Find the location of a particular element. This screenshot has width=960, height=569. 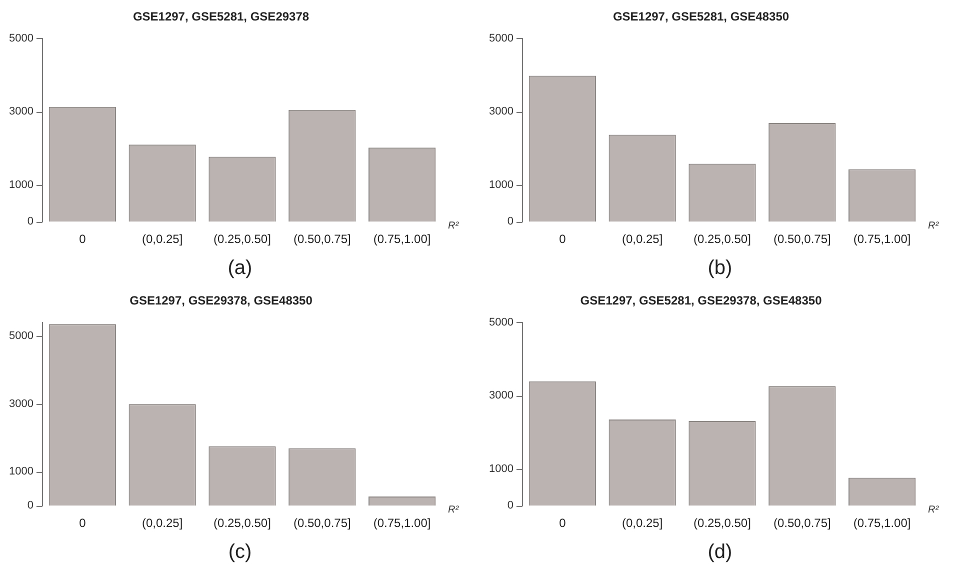

text: (d) is located at coordinates (720, 552).